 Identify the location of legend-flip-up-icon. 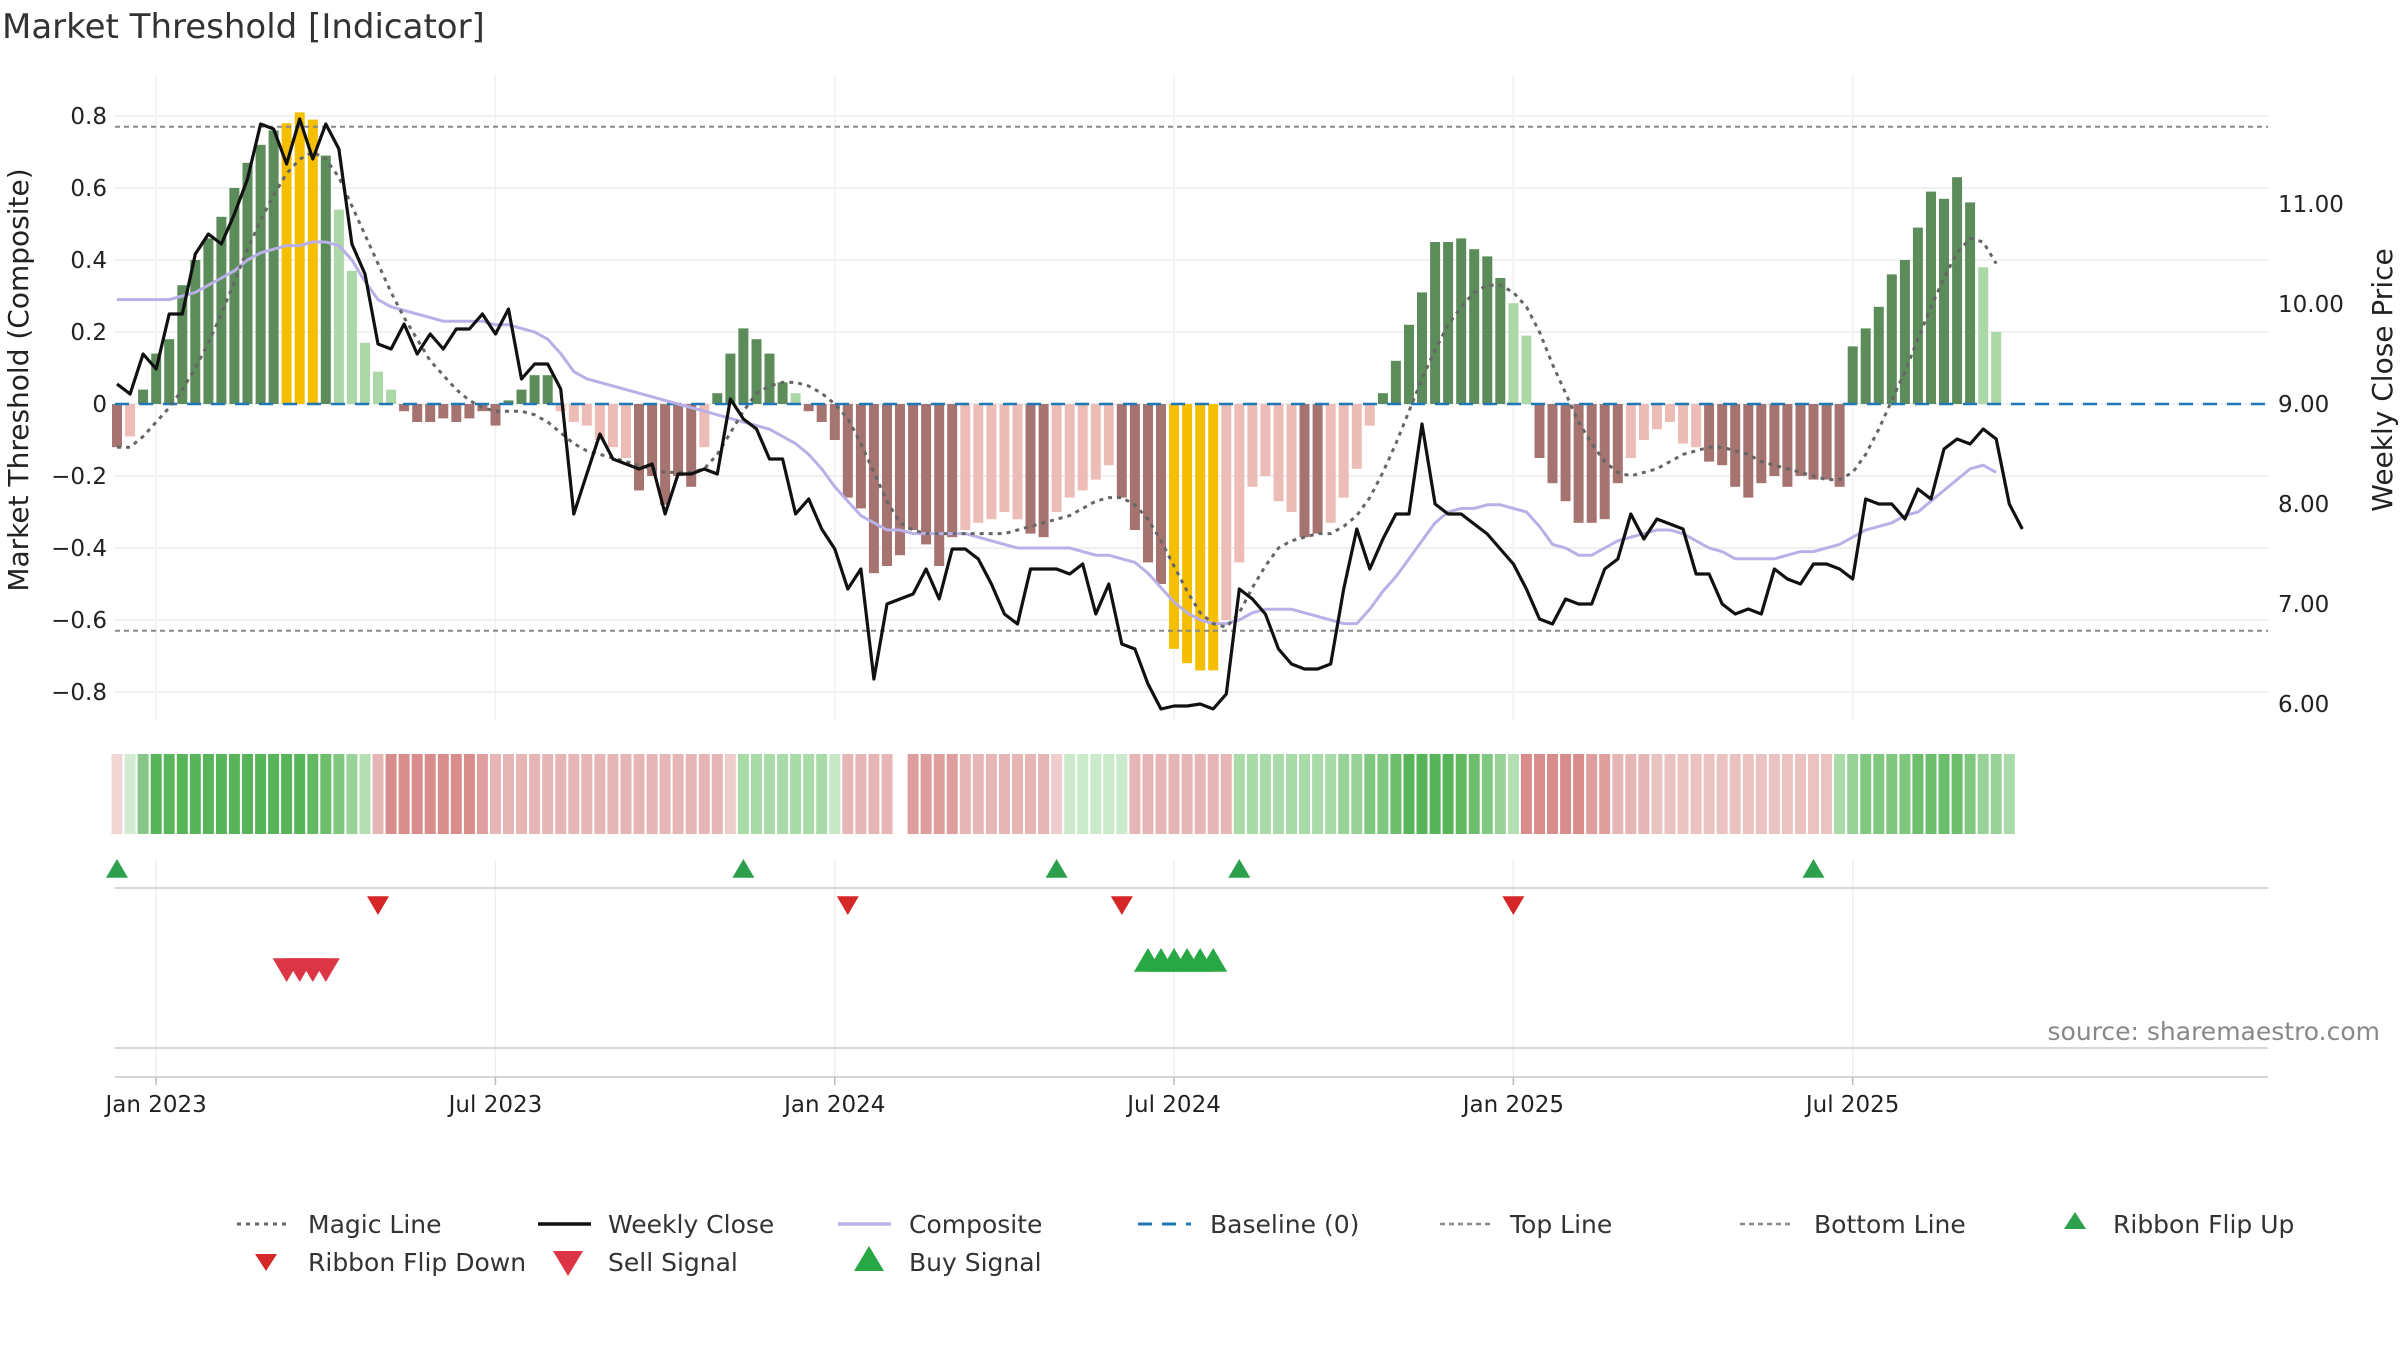
(2075, 1220).